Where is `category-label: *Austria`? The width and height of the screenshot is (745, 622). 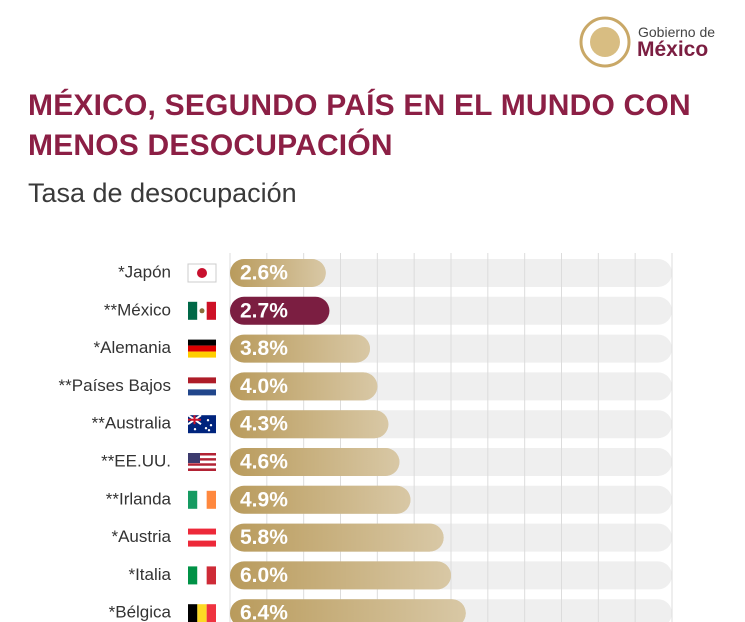 category-label: *Austria is located at coordinates (141, 536).